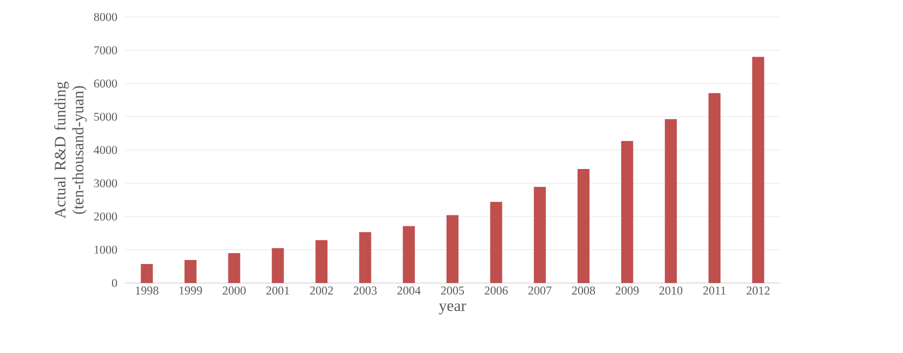 This screenshot has width=903, height=353. I want to click on y-tick-label: 0, so click(115, 283).